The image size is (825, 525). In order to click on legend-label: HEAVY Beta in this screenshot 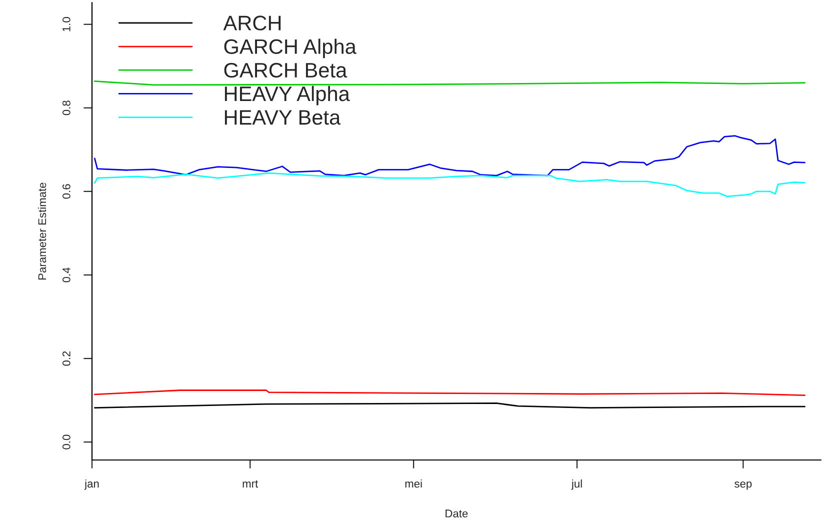, I will do `click(282, 117)`.